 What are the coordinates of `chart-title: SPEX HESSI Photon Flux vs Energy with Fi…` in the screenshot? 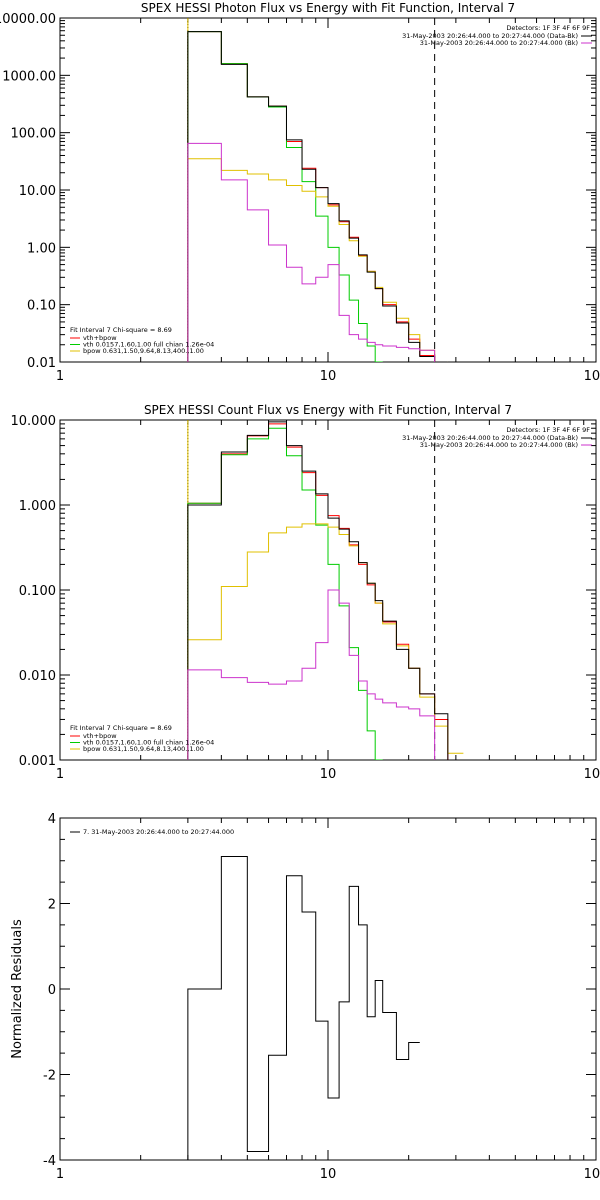 It's located at (328, 8).